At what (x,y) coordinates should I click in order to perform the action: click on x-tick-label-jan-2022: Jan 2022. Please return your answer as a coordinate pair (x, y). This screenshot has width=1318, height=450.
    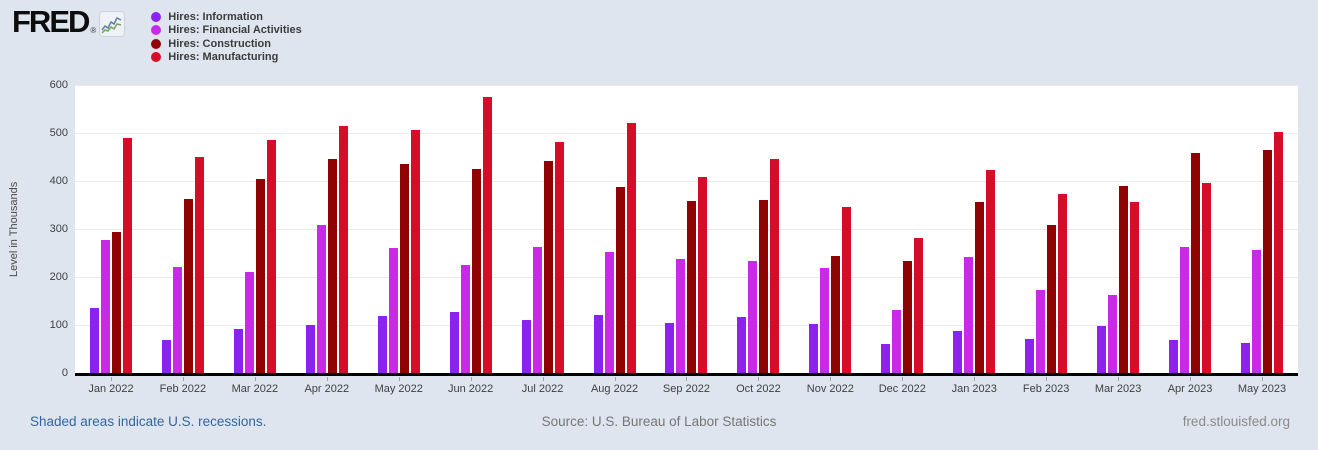
    Looking at the image, I should click on (111, 385).